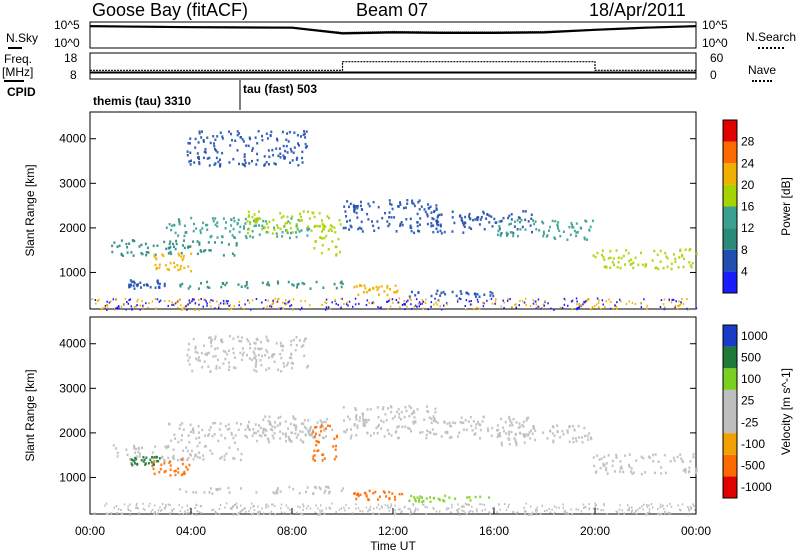  What do you see at coordinates (730, 336) in the screenshot?
I see `velocity-colorbar-swatch` at bounding box center [730, 336].